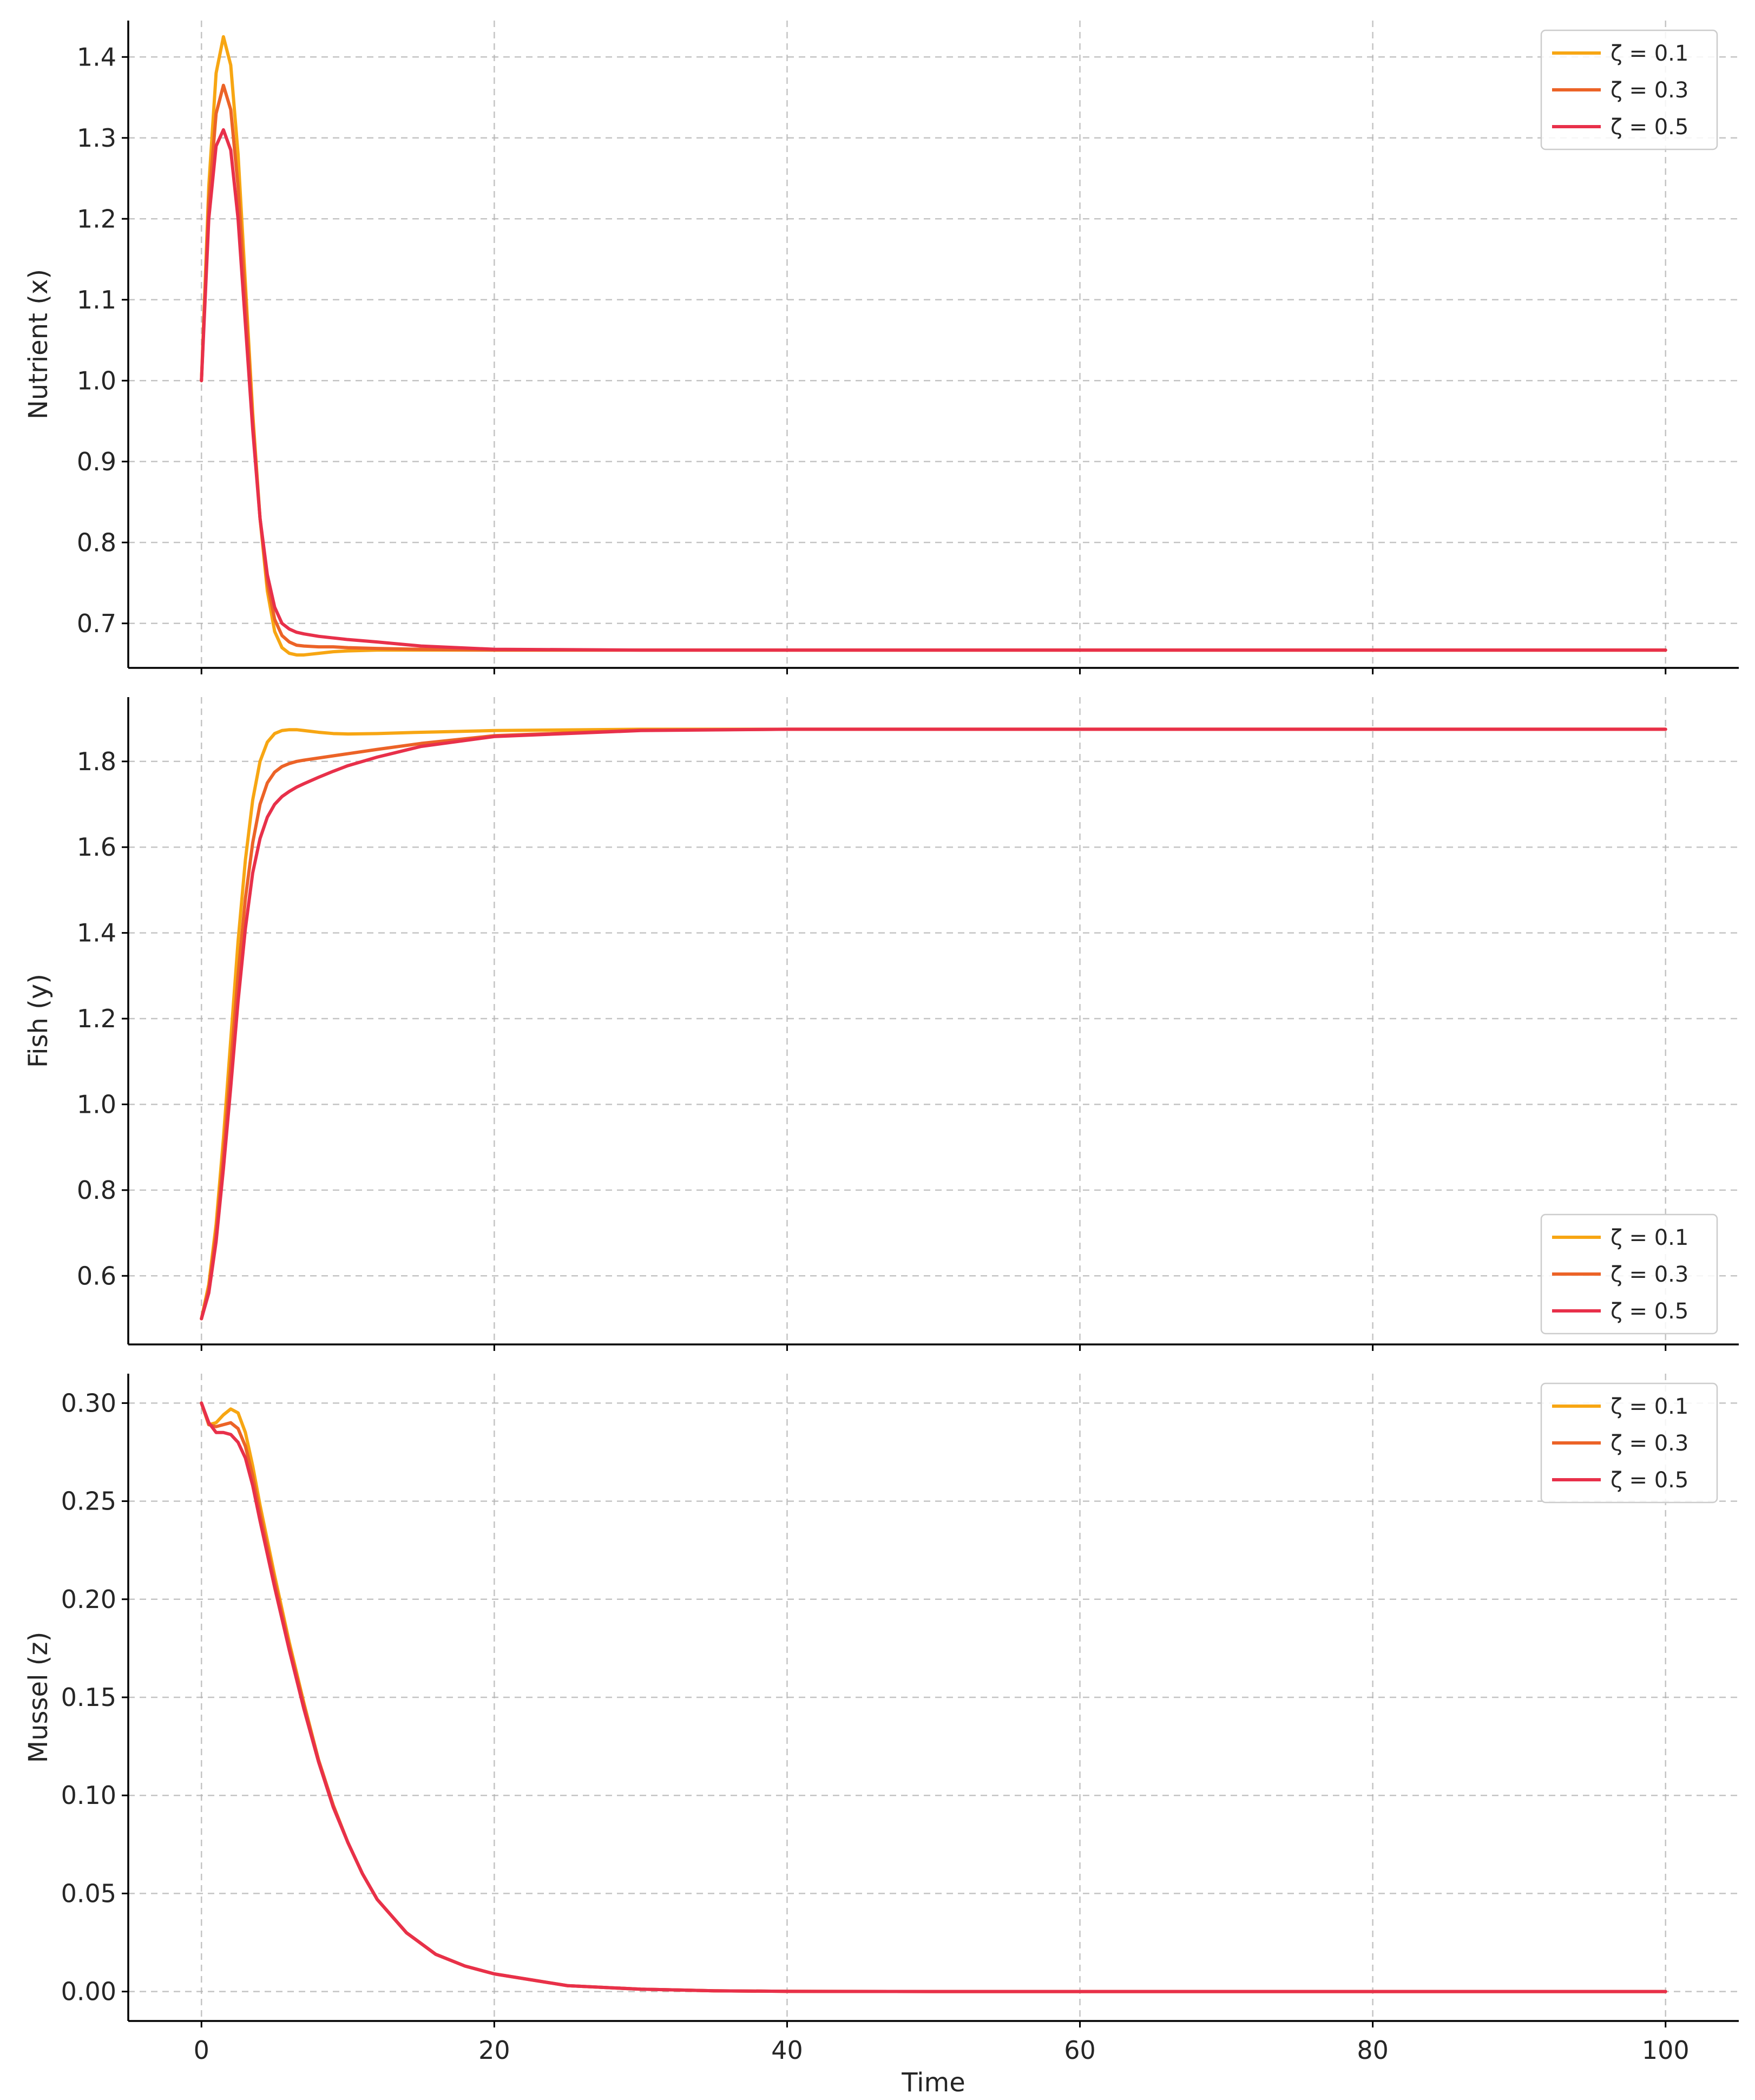  I want to click on chart-0-legend: ζ = 0.1 ζ = 0.3 ζ = 0.5, so click(1629, 89).